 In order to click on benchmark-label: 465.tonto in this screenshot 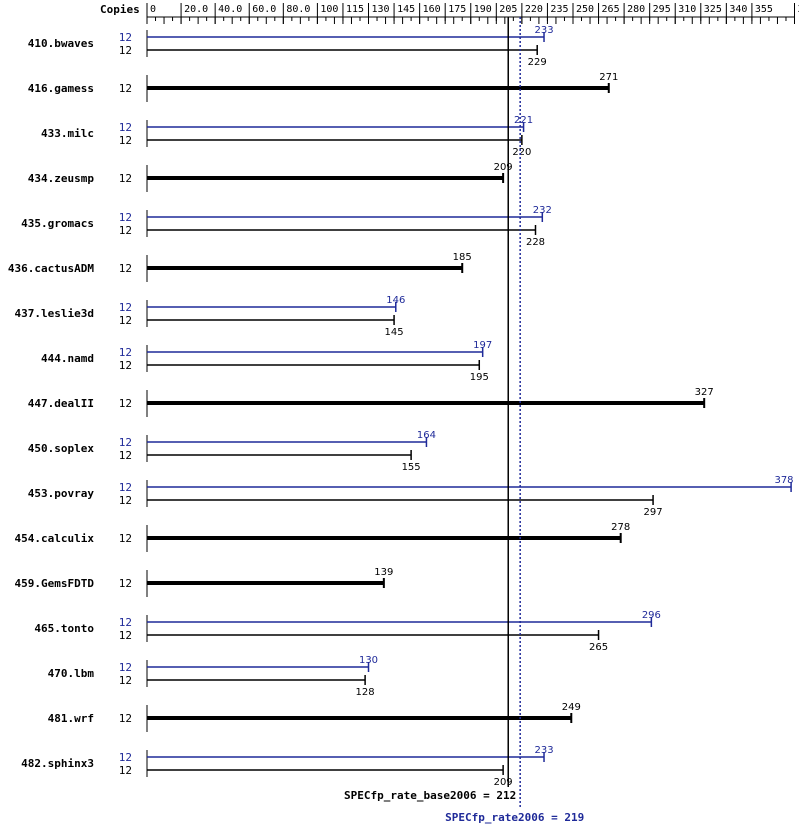, I will do `click(64, 628)`.